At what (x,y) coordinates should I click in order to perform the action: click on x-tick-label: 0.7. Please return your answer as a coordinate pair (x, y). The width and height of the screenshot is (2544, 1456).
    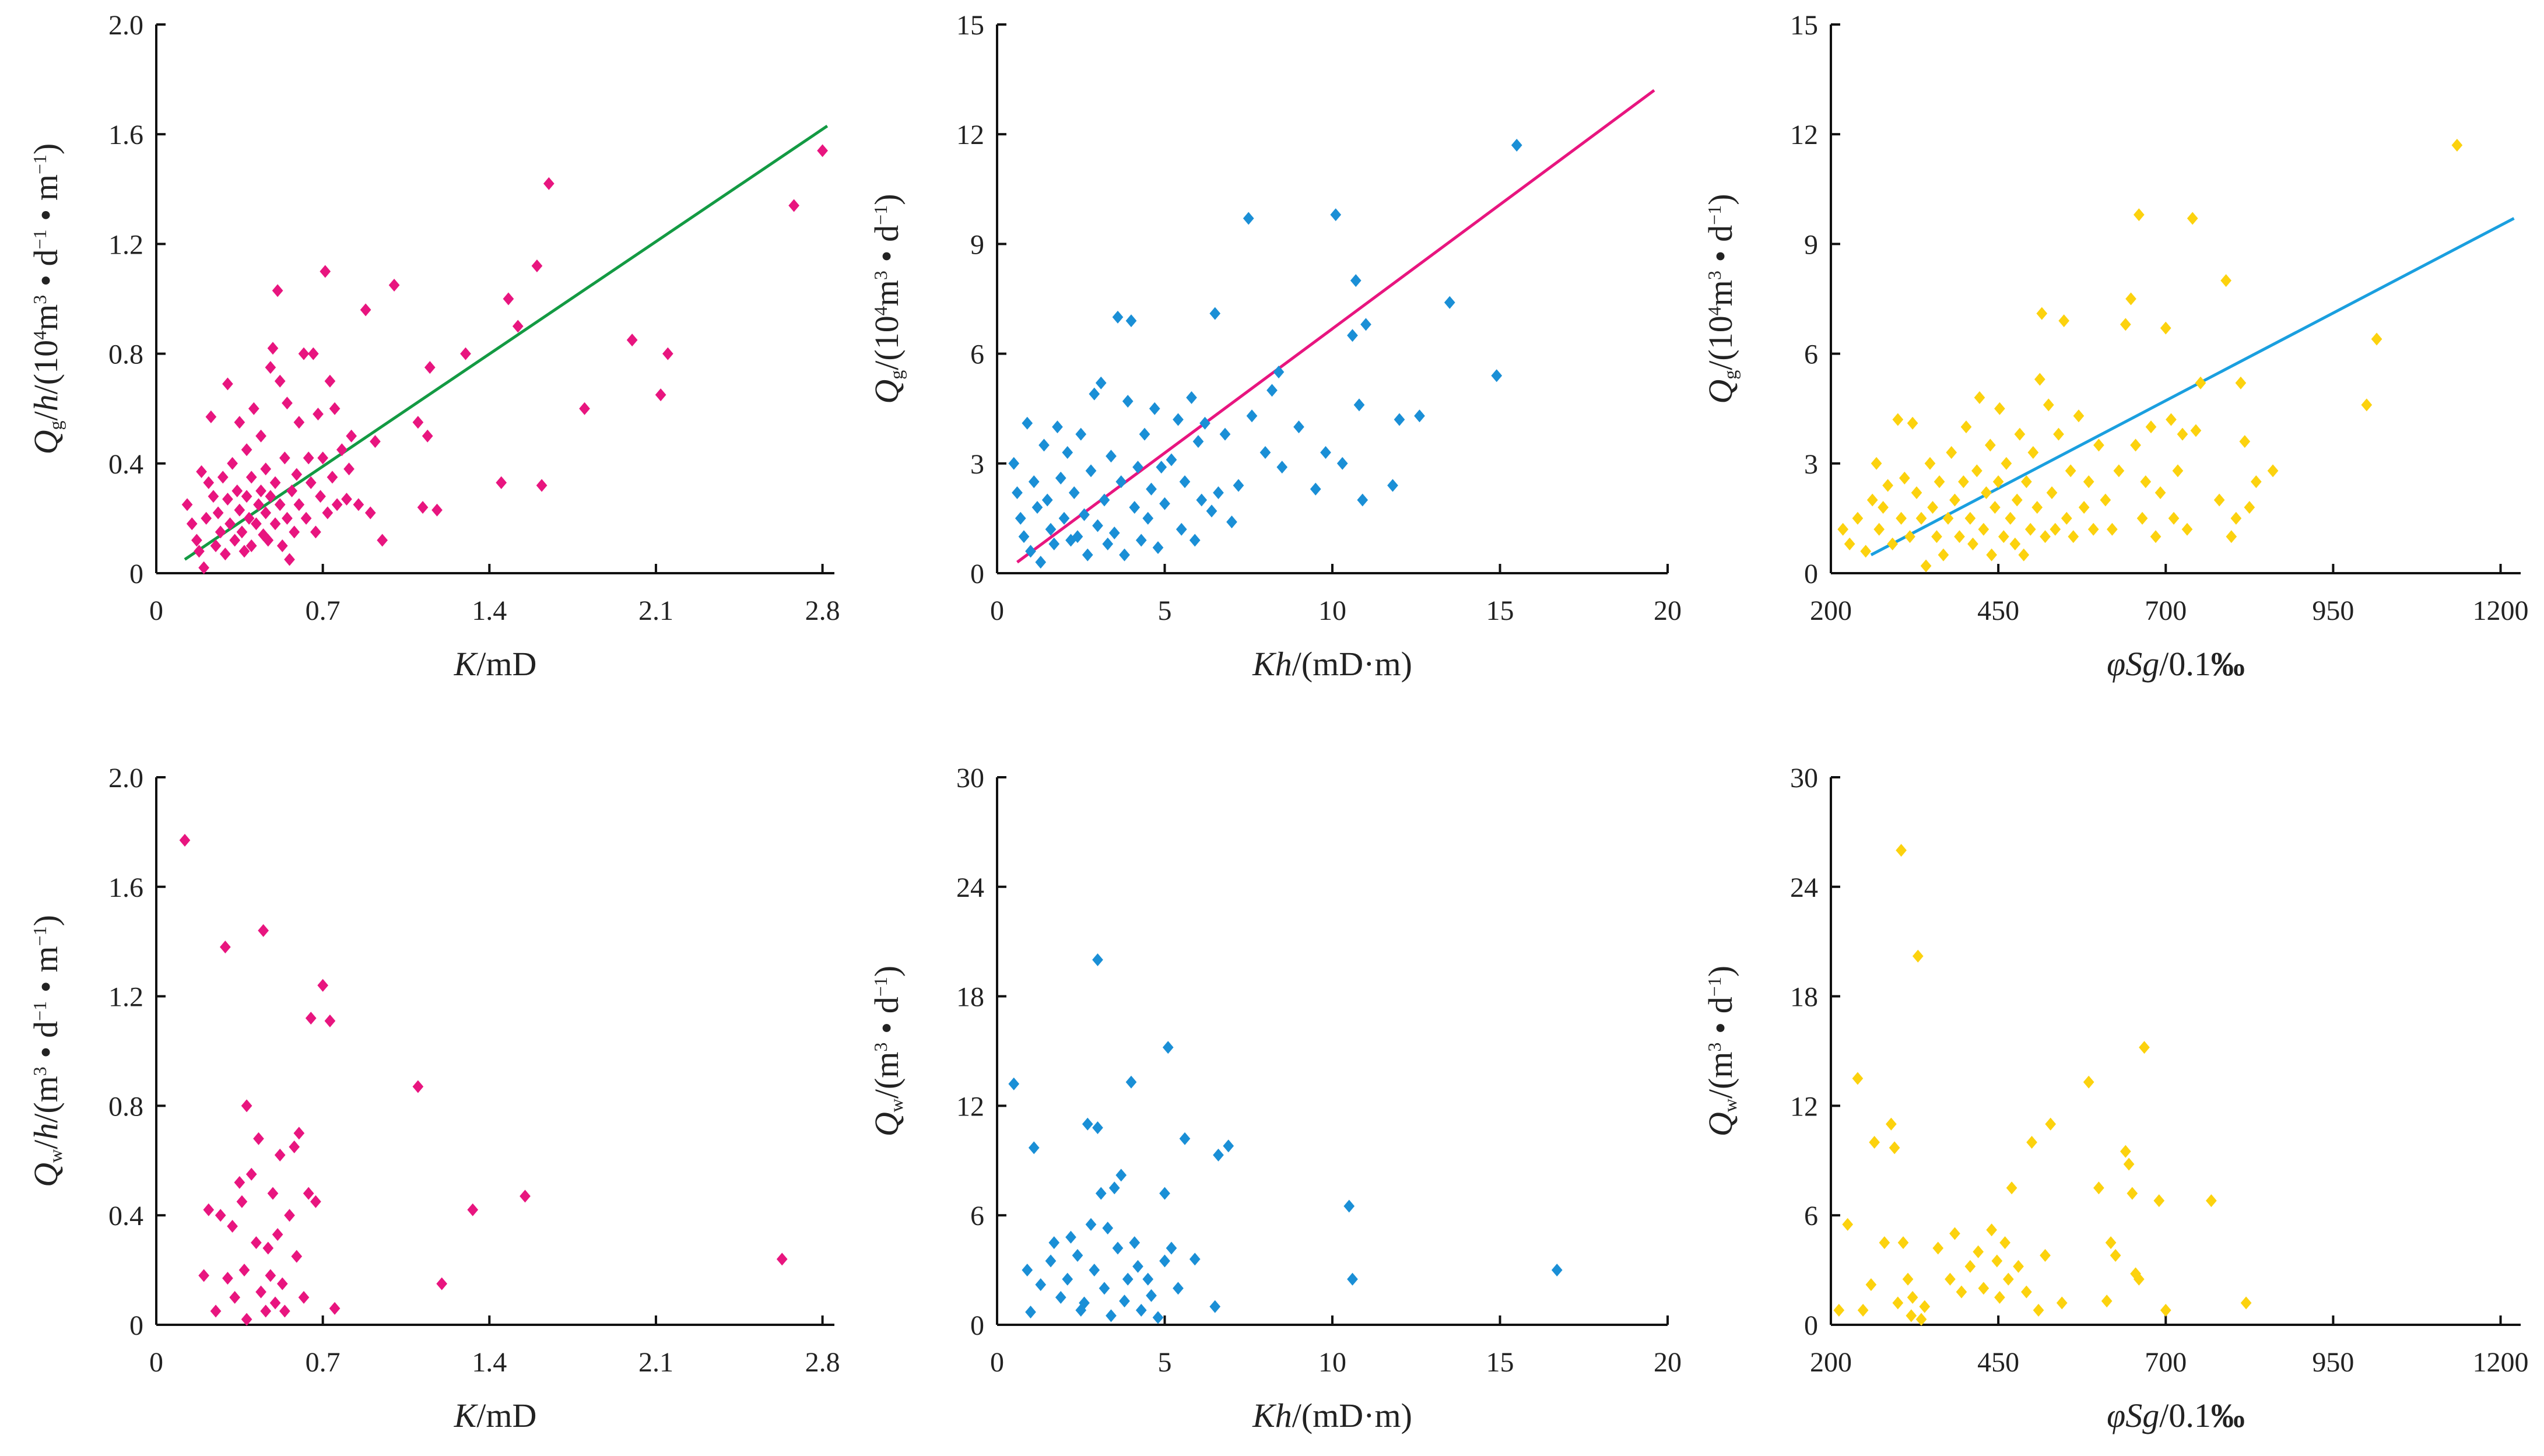
    Looking at the image, I should click on (323, 610).